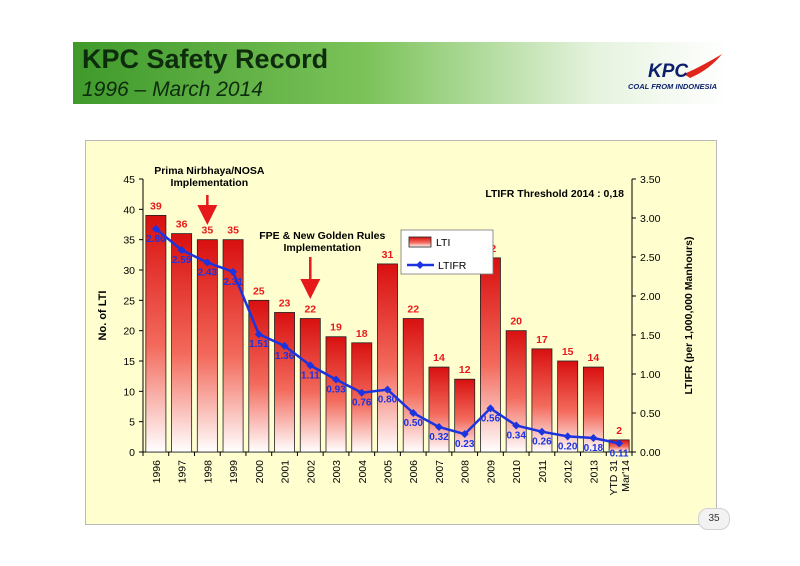 Image resolution: width=800 pixels, height=566 pixels. I want to click on ltifr-data-label: 1.36, so click(285, 356).